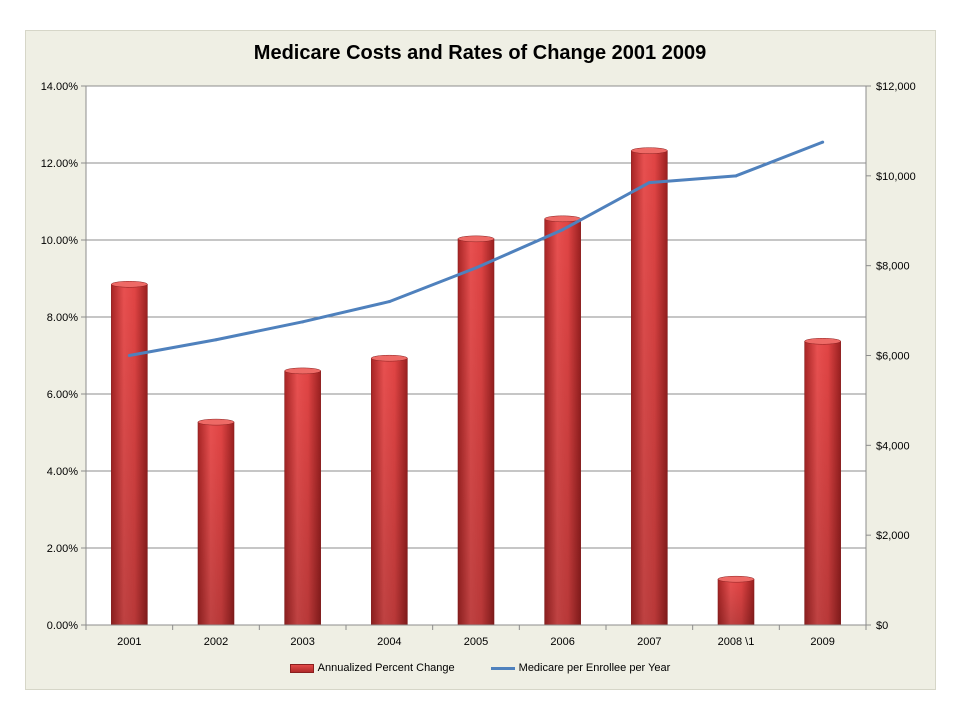  Describe the element at coordinates (822, 642) in the screenshot. I see `x-tick-label: 2009` at that location.